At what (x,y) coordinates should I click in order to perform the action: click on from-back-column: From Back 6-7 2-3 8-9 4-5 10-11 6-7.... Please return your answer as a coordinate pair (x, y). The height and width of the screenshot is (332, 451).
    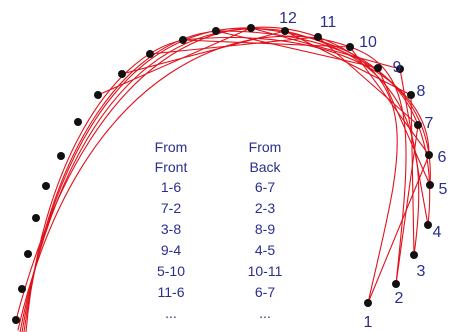
    Looking at the image, I should click on (265, 230).